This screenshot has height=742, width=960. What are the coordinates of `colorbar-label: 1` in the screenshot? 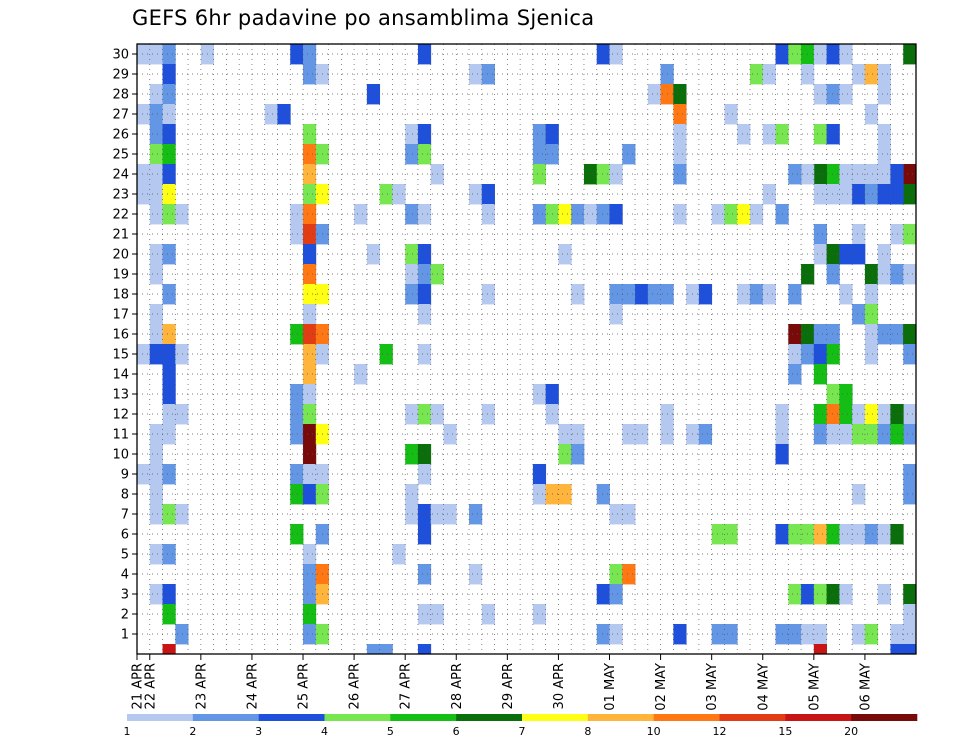 It's located at (127, 731).